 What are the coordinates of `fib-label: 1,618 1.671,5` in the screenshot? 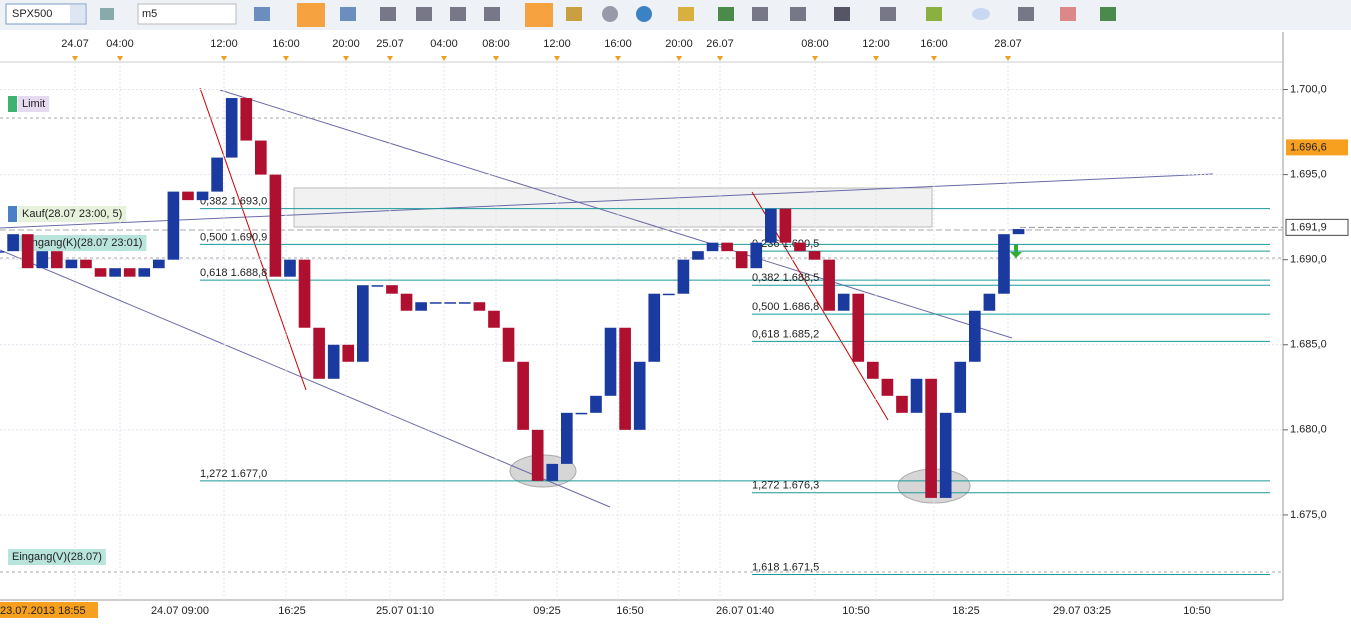 It's located at (785, 567).